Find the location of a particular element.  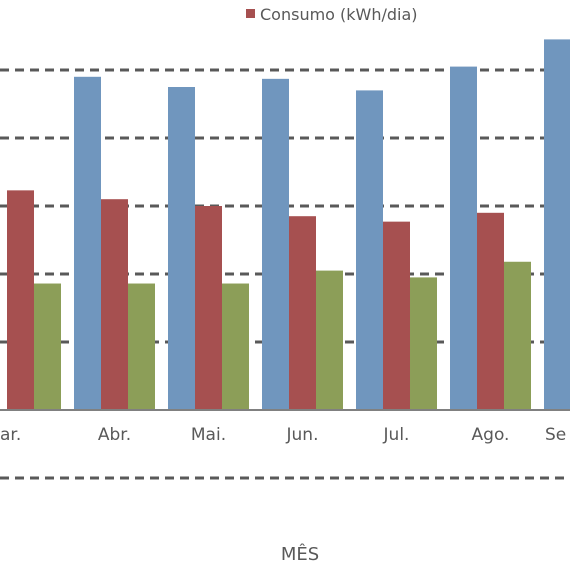

x-tick-label: Abr. is located at coordinates (114, 435).